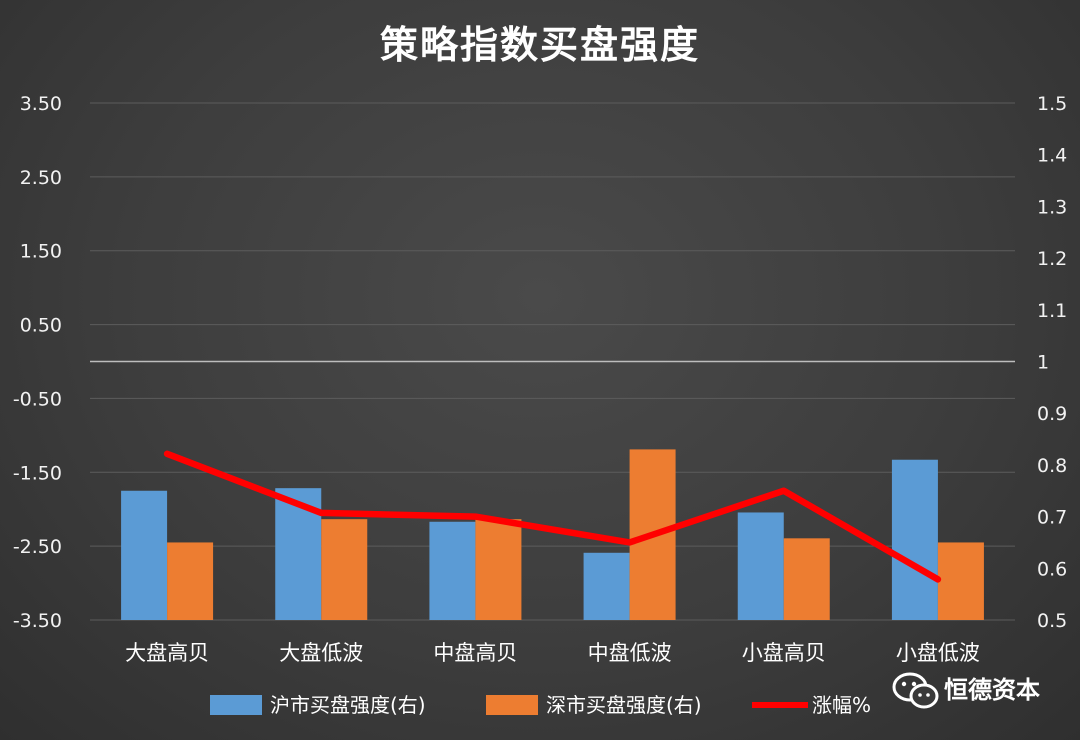 The height and width of the screenshot is (740, 1080). Describe the element at coordinates (41, 326) in the screenshot. I see `left-tick-label: 0.50` at that location.